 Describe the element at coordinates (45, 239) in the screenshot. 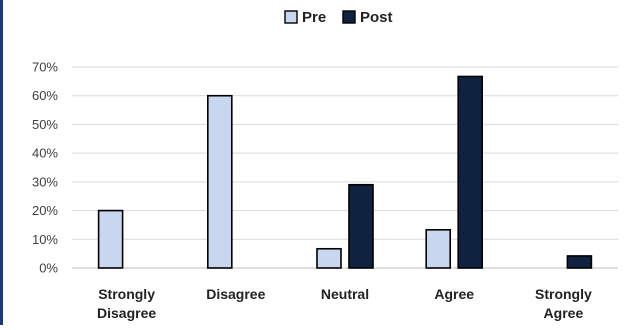

I see `y-tick-label: 10%` at that location.